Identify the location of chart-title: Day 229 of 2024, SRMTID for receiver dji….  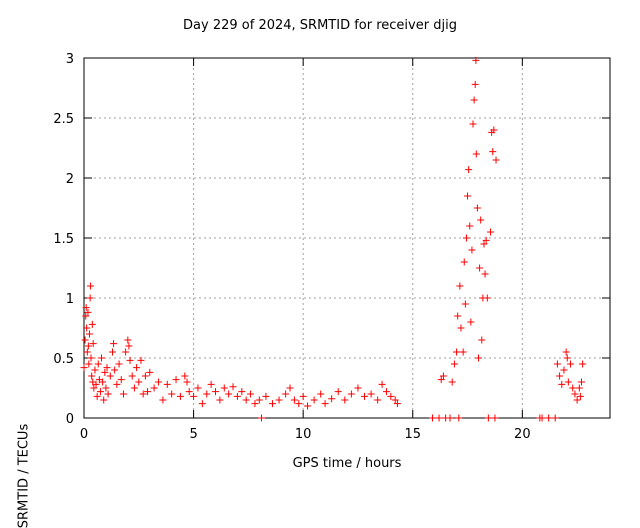
(320, 25).